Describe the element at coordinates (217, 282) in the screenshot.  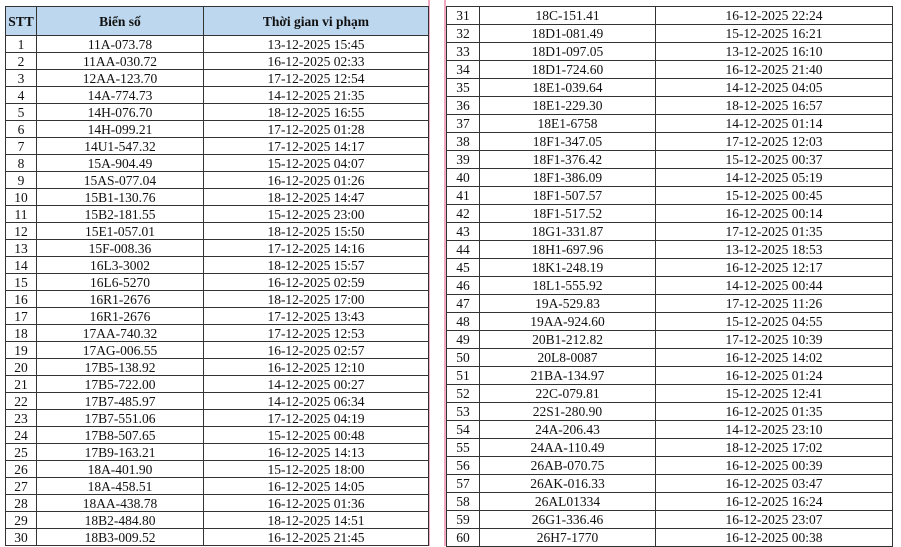
I see `table-row: 15 16L6-5270 16-12-2025 02:59` at that location.